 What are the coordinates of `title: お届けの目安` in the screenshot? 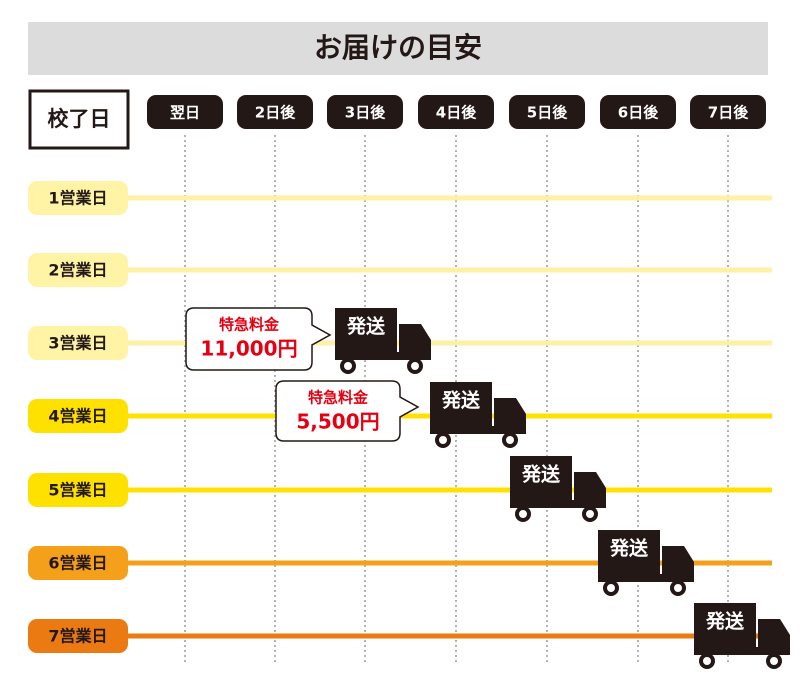 It's located at (398, 47).